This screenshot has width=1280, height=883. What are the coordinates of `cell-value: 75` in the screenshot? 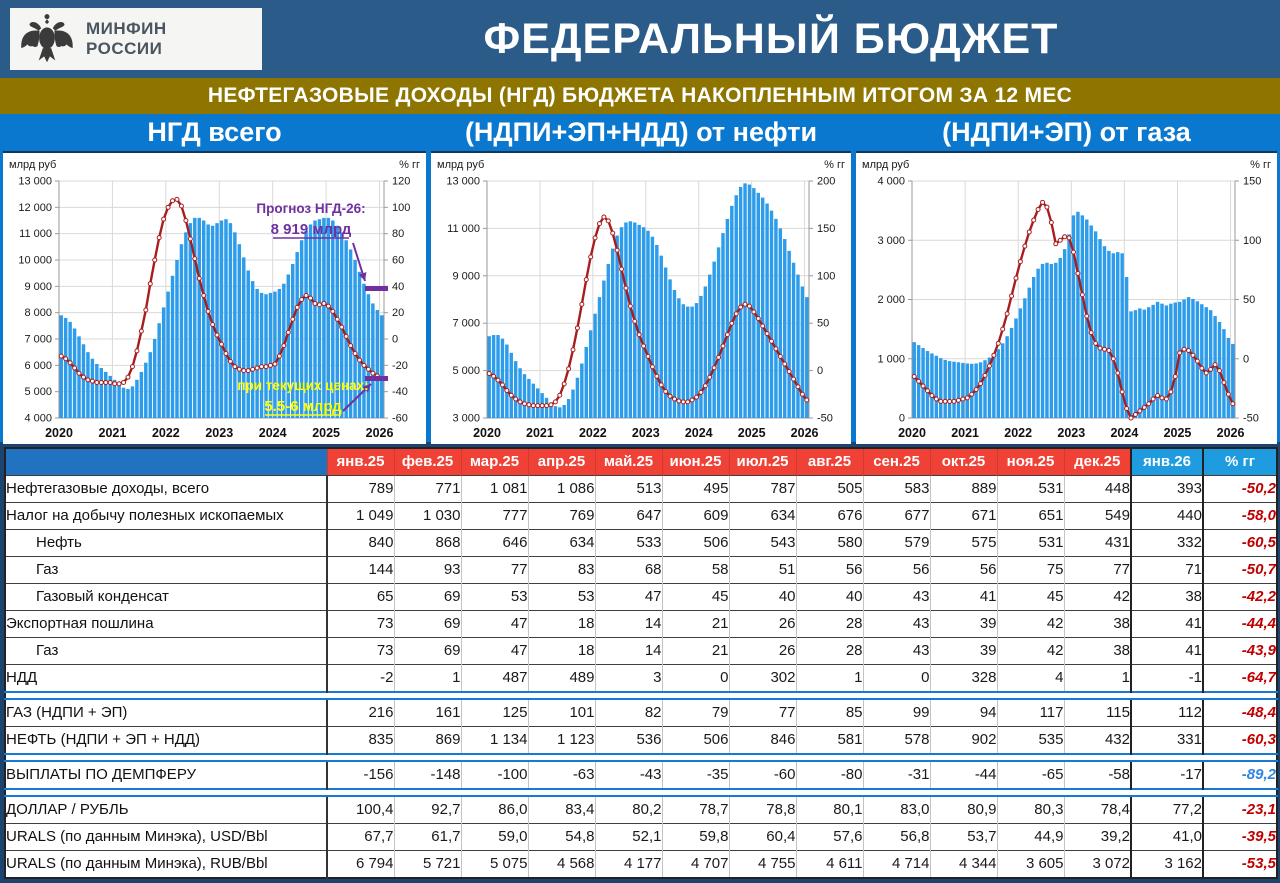 It's located at (1030, 570).